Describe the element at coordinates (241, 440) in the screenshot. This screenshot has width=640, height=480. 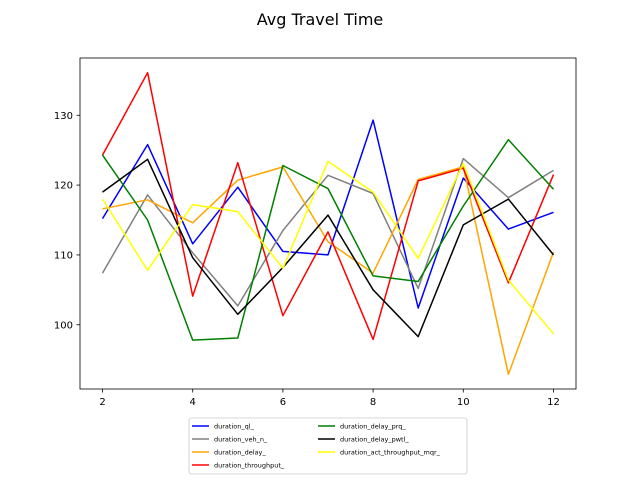
I see `legend-label-1: duration_veh_n_` at that location.